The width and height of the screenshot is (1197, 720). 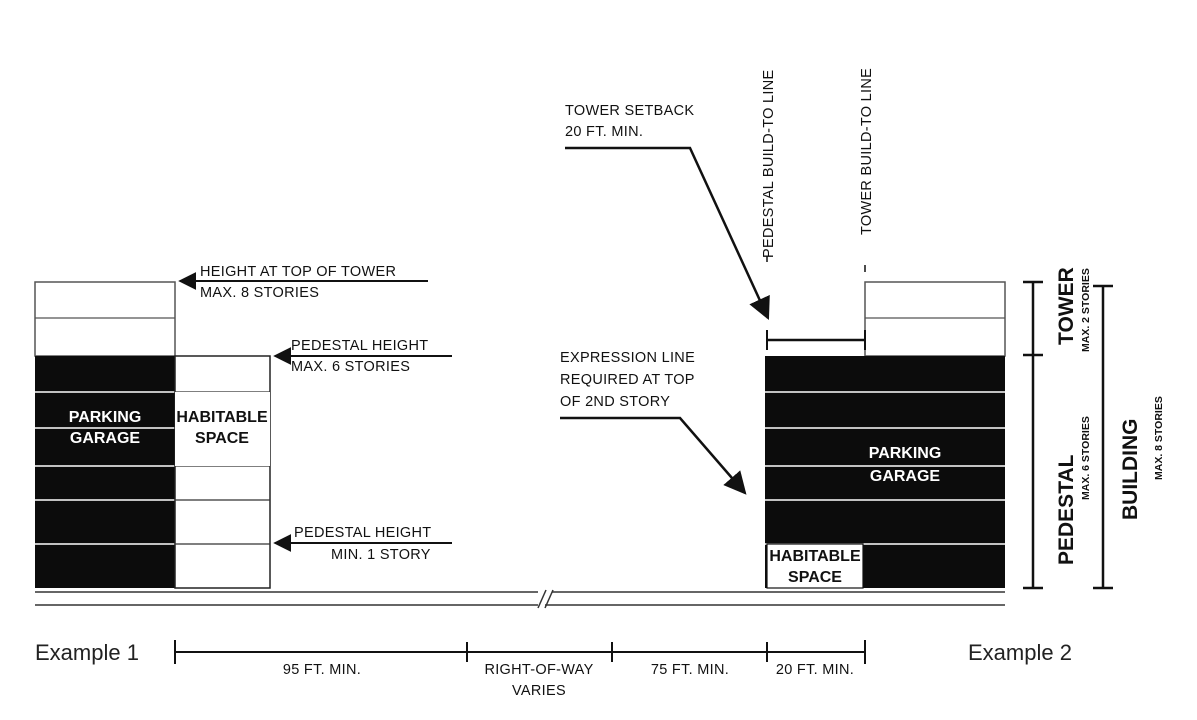 I want to click on example-1-building, so click(x=152, y=435).